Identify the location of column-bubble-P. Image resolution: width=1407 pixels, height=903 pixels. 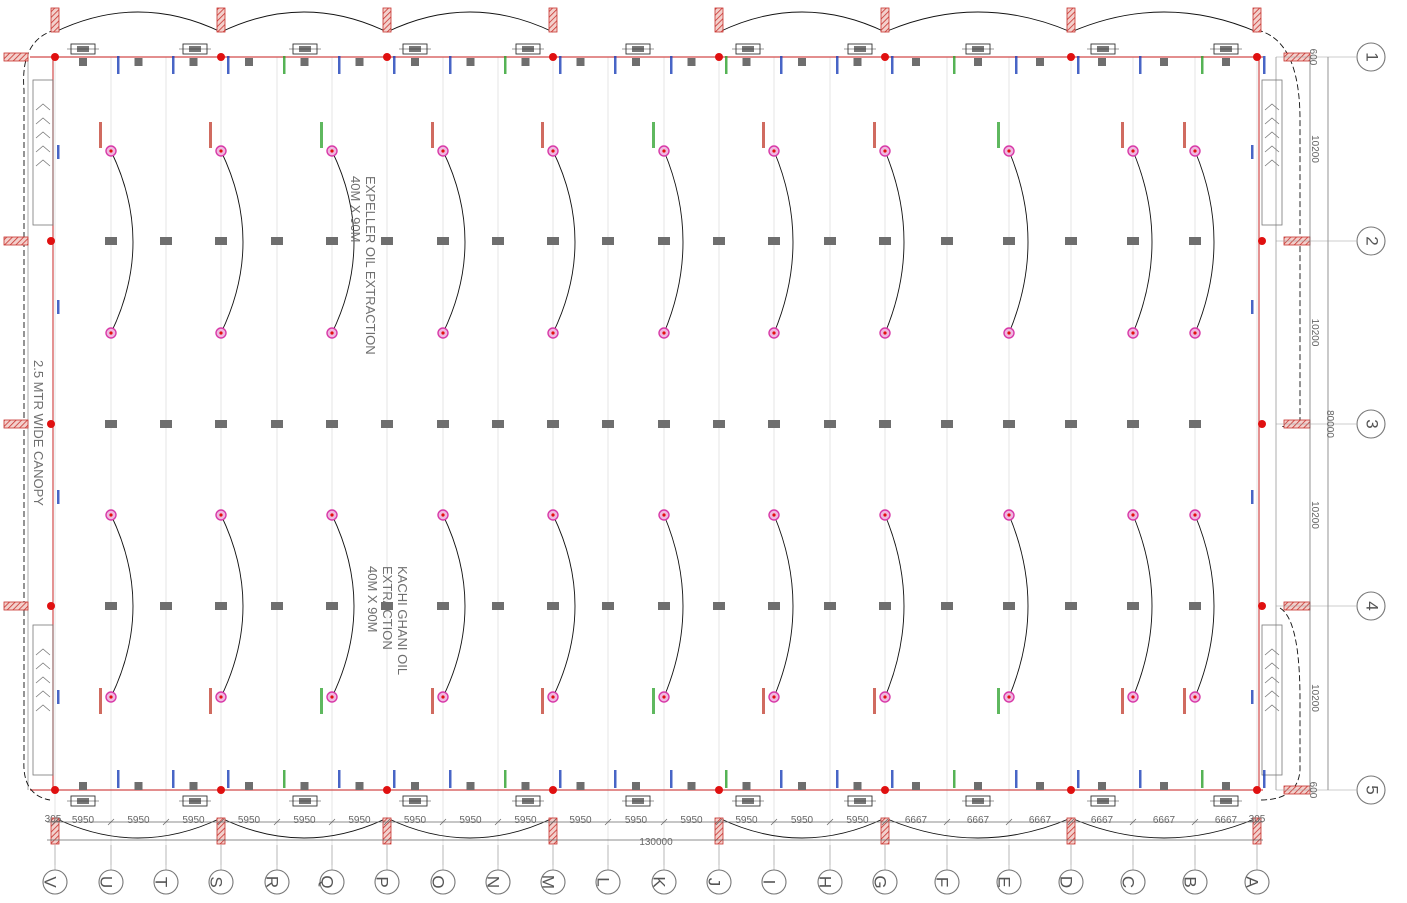
(387, 882).